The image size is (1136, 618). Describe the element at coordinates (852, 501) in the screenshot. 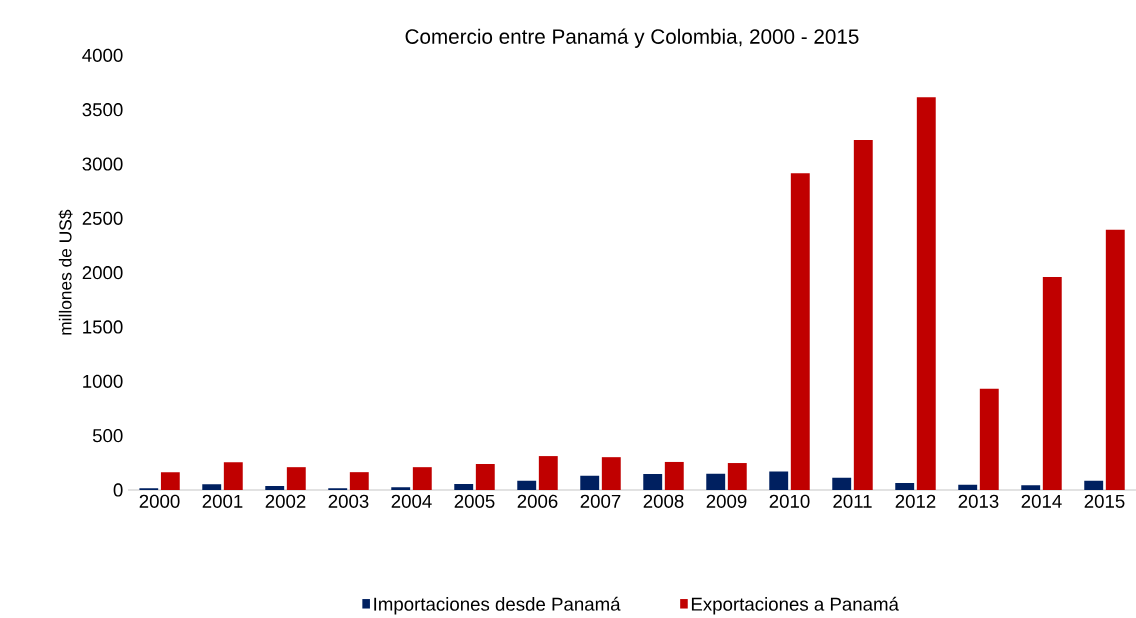

I see `x-tick-label: 2011` at that location.